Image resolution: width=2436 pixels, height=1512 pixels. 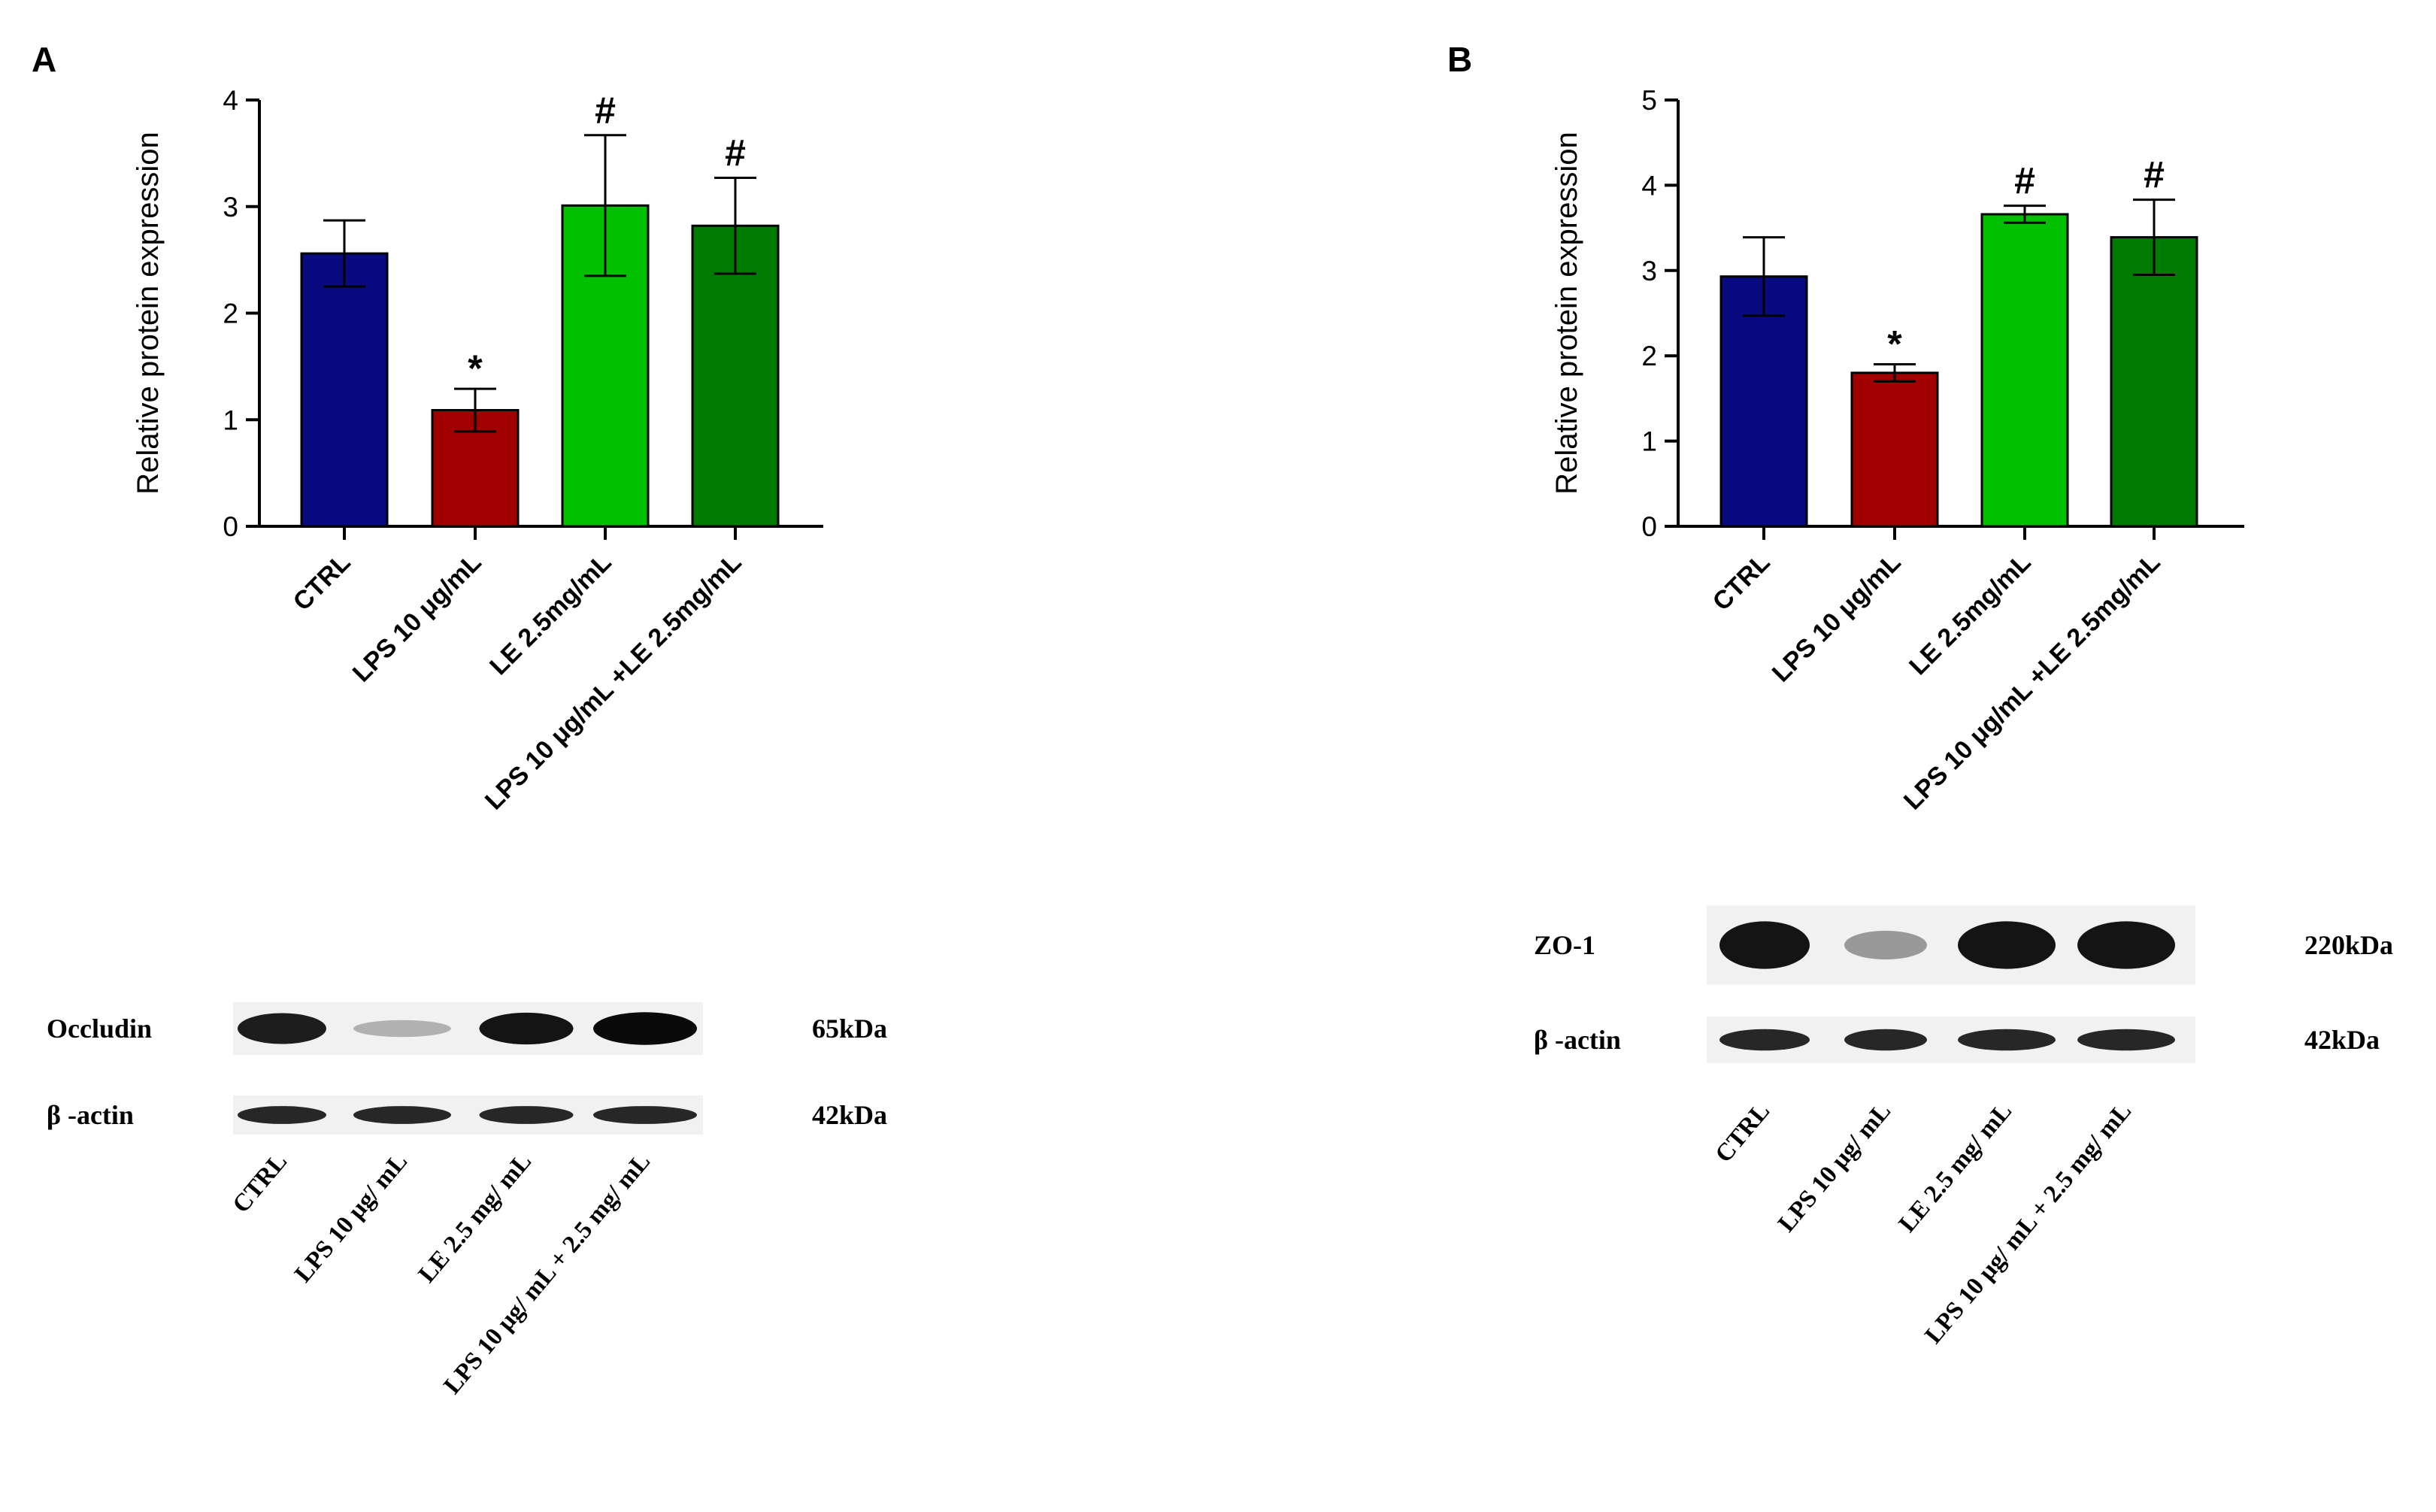 What do you see at coordinates (849, 1029) in the screenshot?
I see `blot-kda-label: 65kDa` at bounding box center [849, 1029].